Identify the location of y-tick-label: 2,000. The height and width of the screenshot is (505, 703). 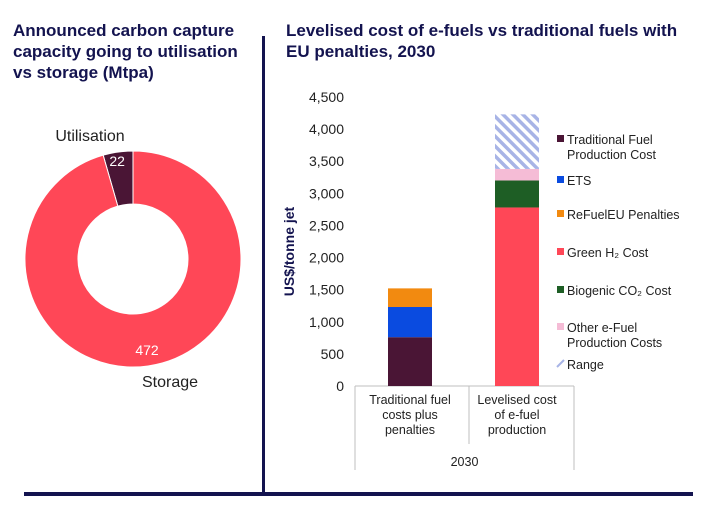
(326, 258).